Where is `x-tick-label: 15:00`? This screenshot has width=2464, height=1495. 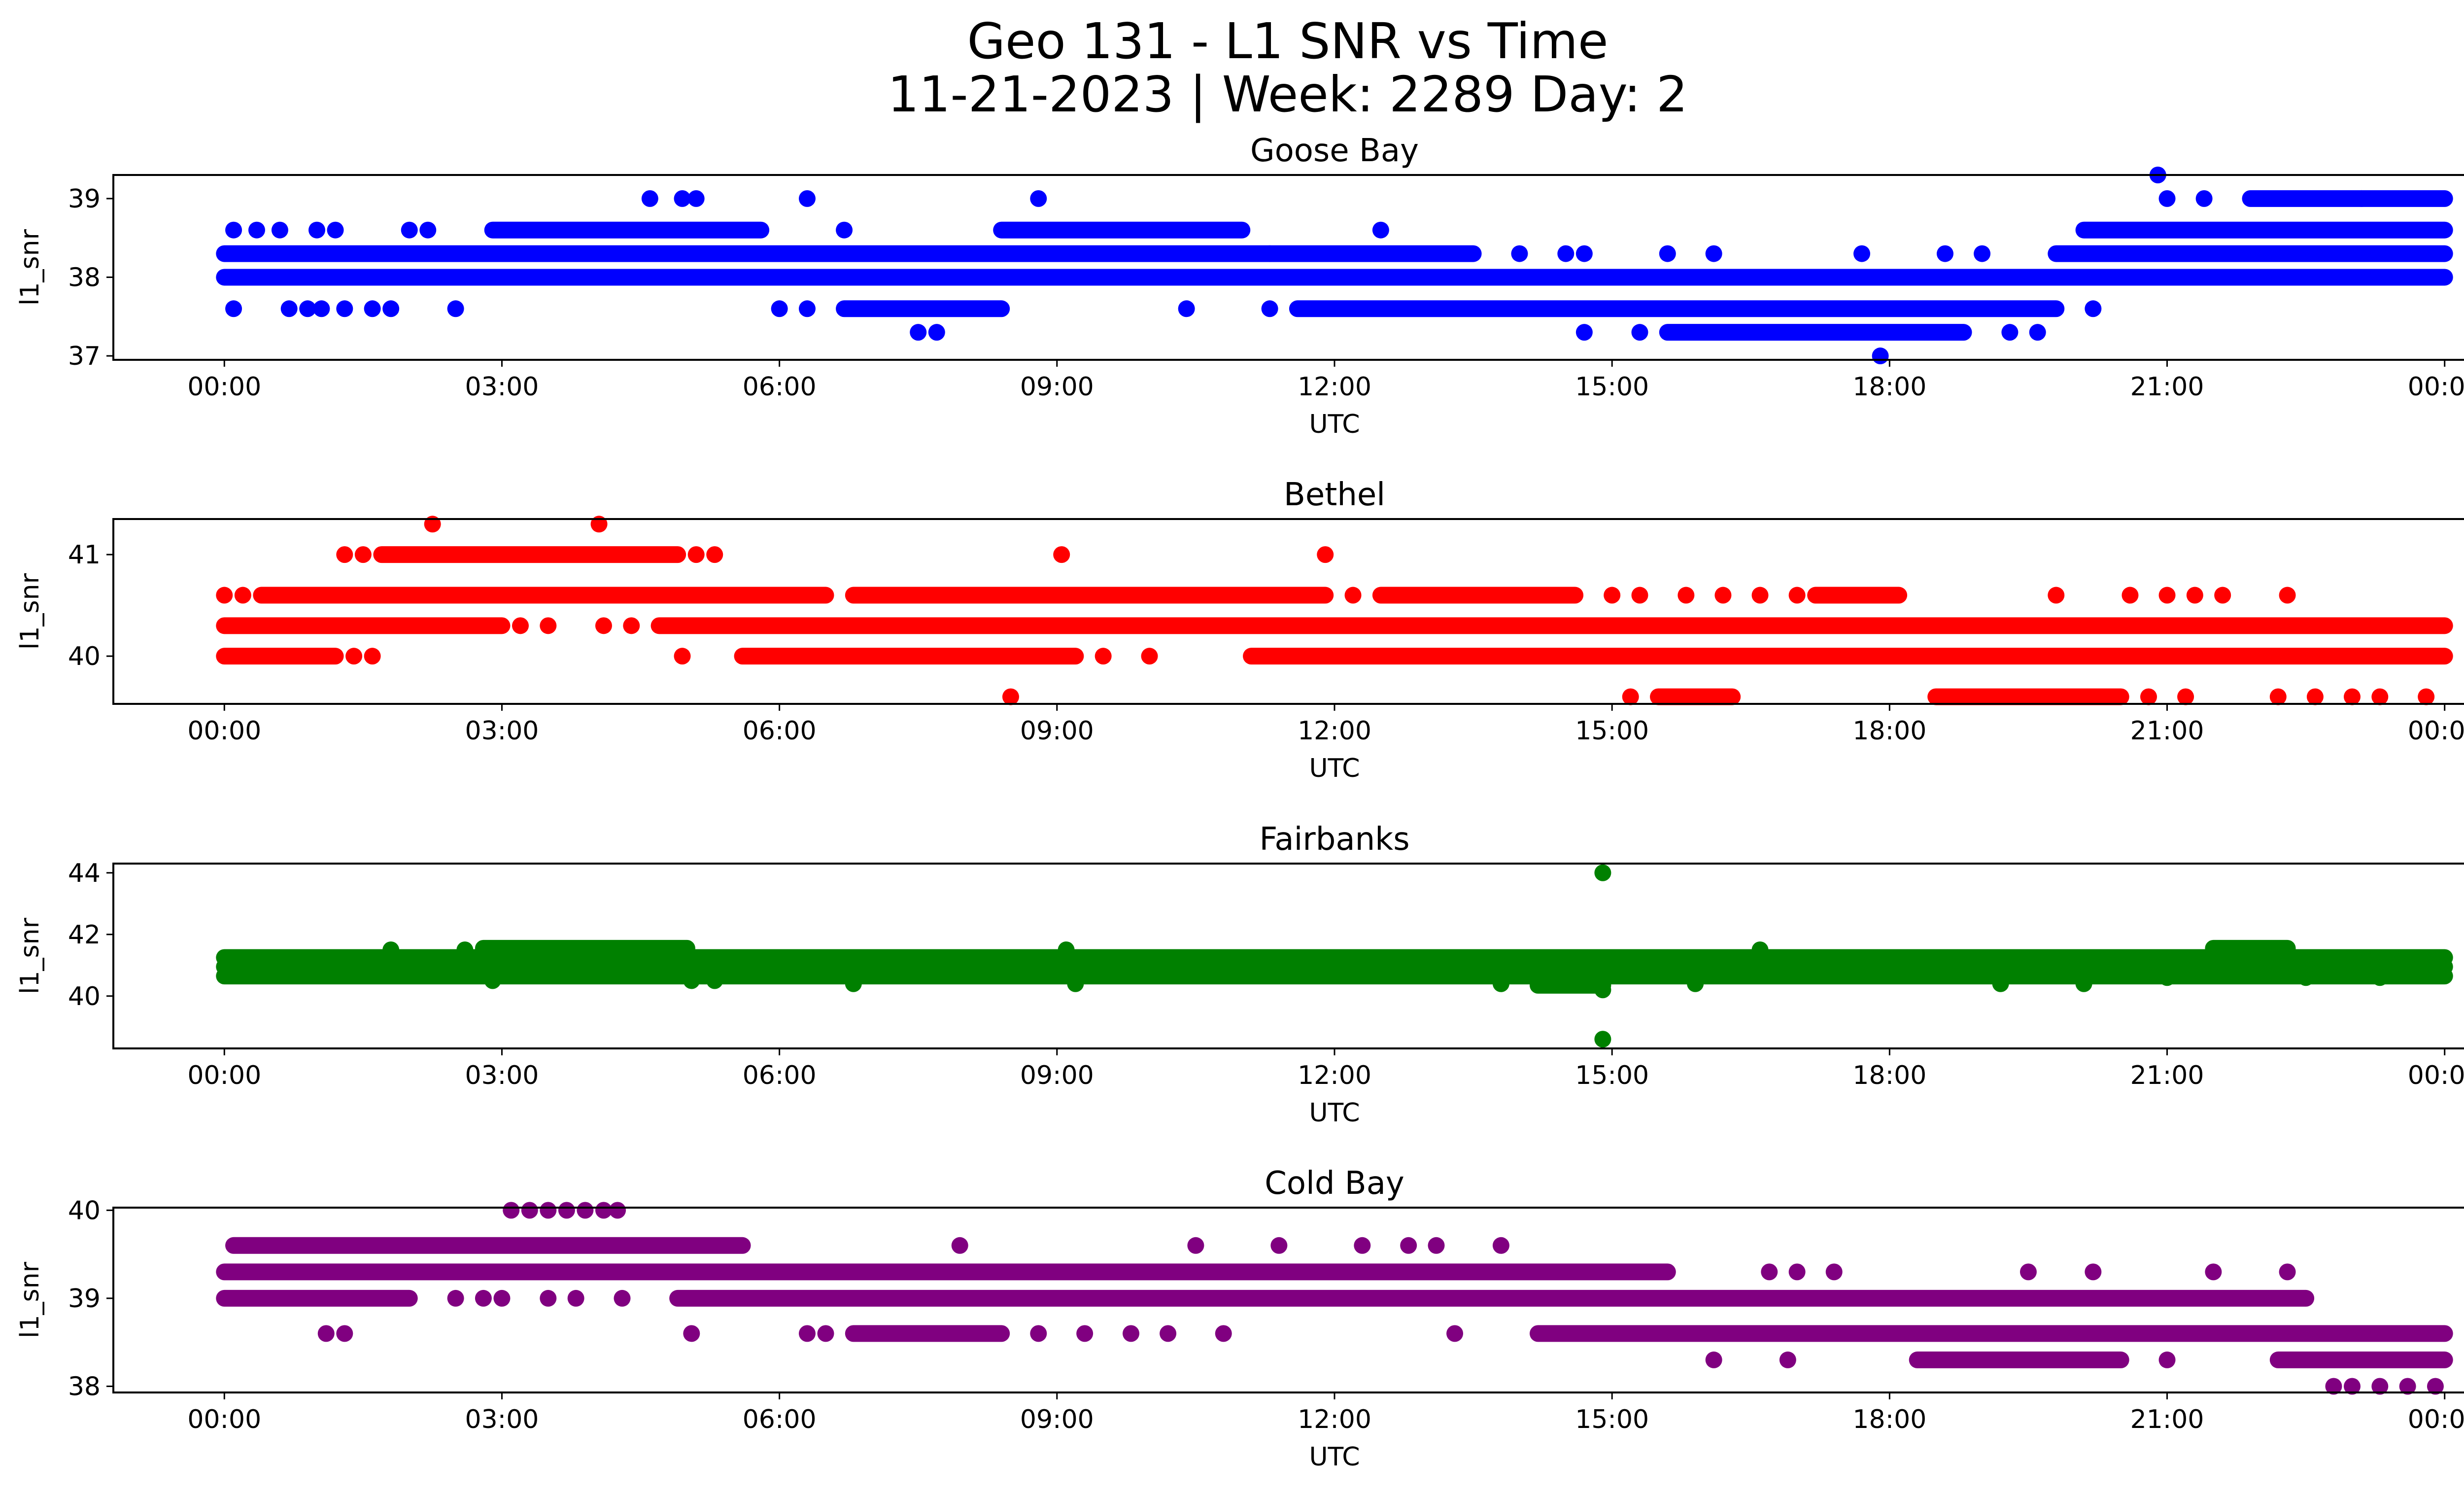 x-tick-label: 15:00 is located at coordinates (1612, 1419).